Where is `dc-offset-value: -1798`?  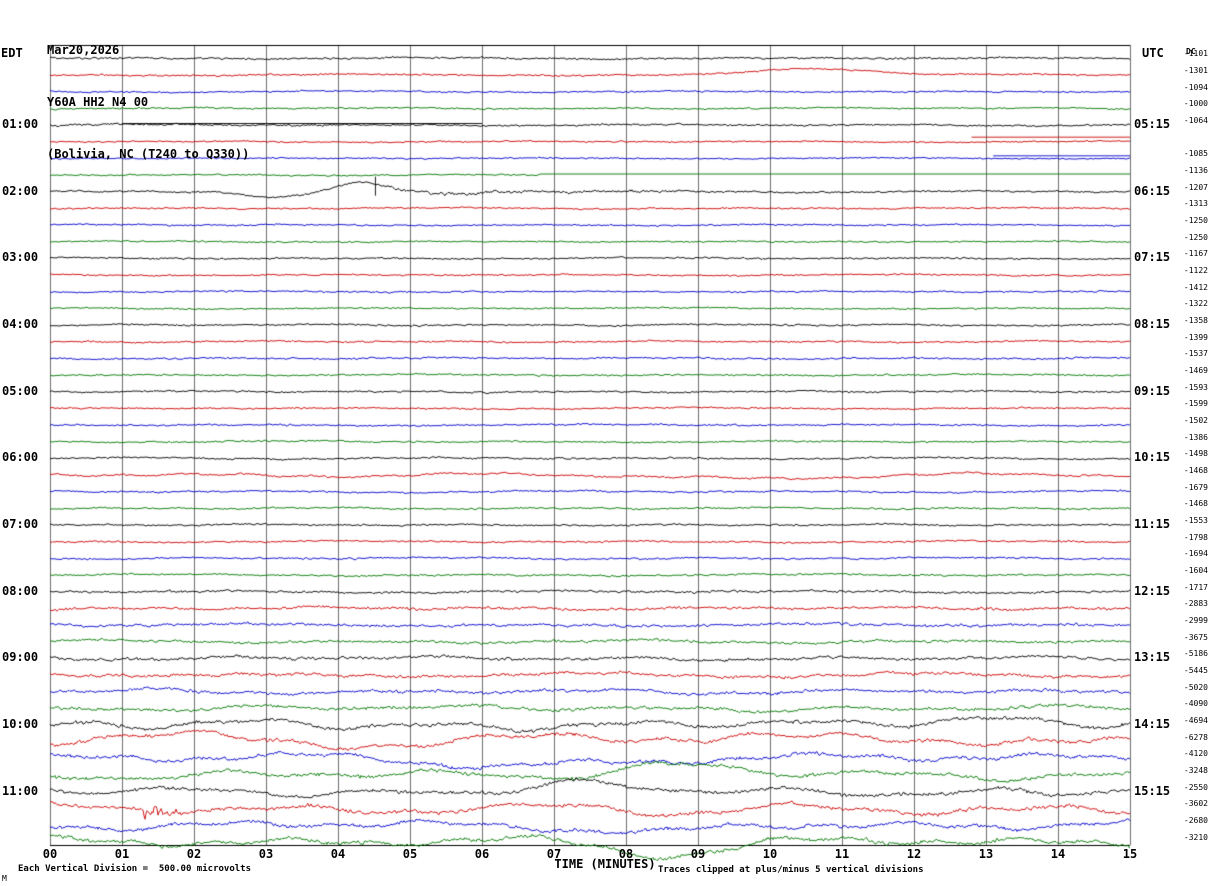
dc-offset-value: -1798 is located at coordinates (1195, 537).